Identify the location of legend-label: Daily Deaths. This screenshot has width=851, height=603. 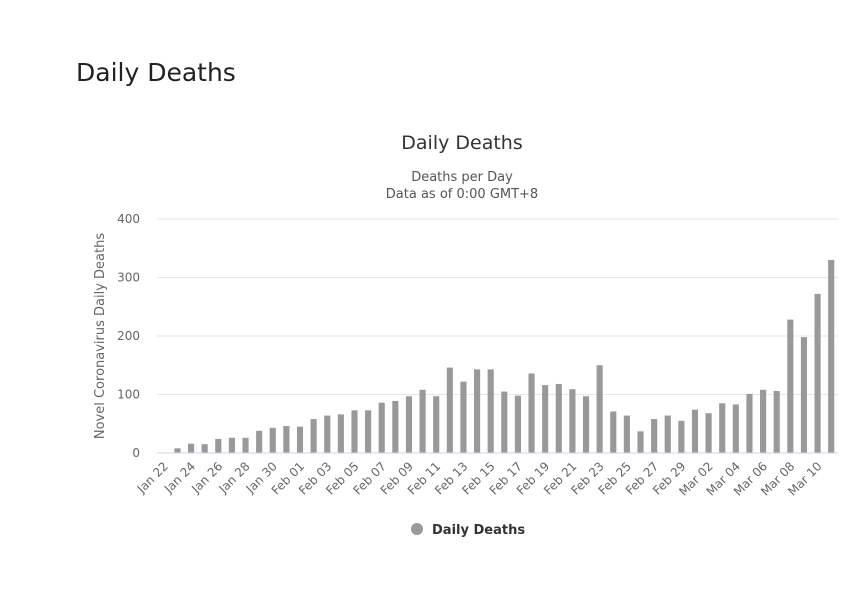
(478, 530).